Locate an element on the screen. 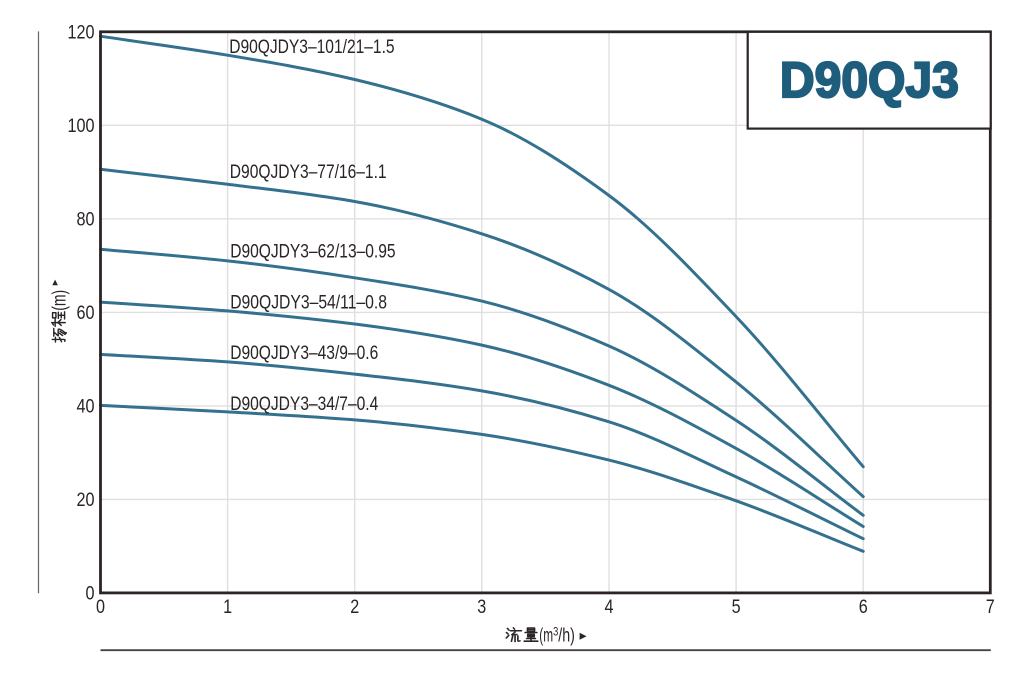 The height and width of the screenshot is (674, 1031). svg-text: 2 is located at coordinates (354, 607).